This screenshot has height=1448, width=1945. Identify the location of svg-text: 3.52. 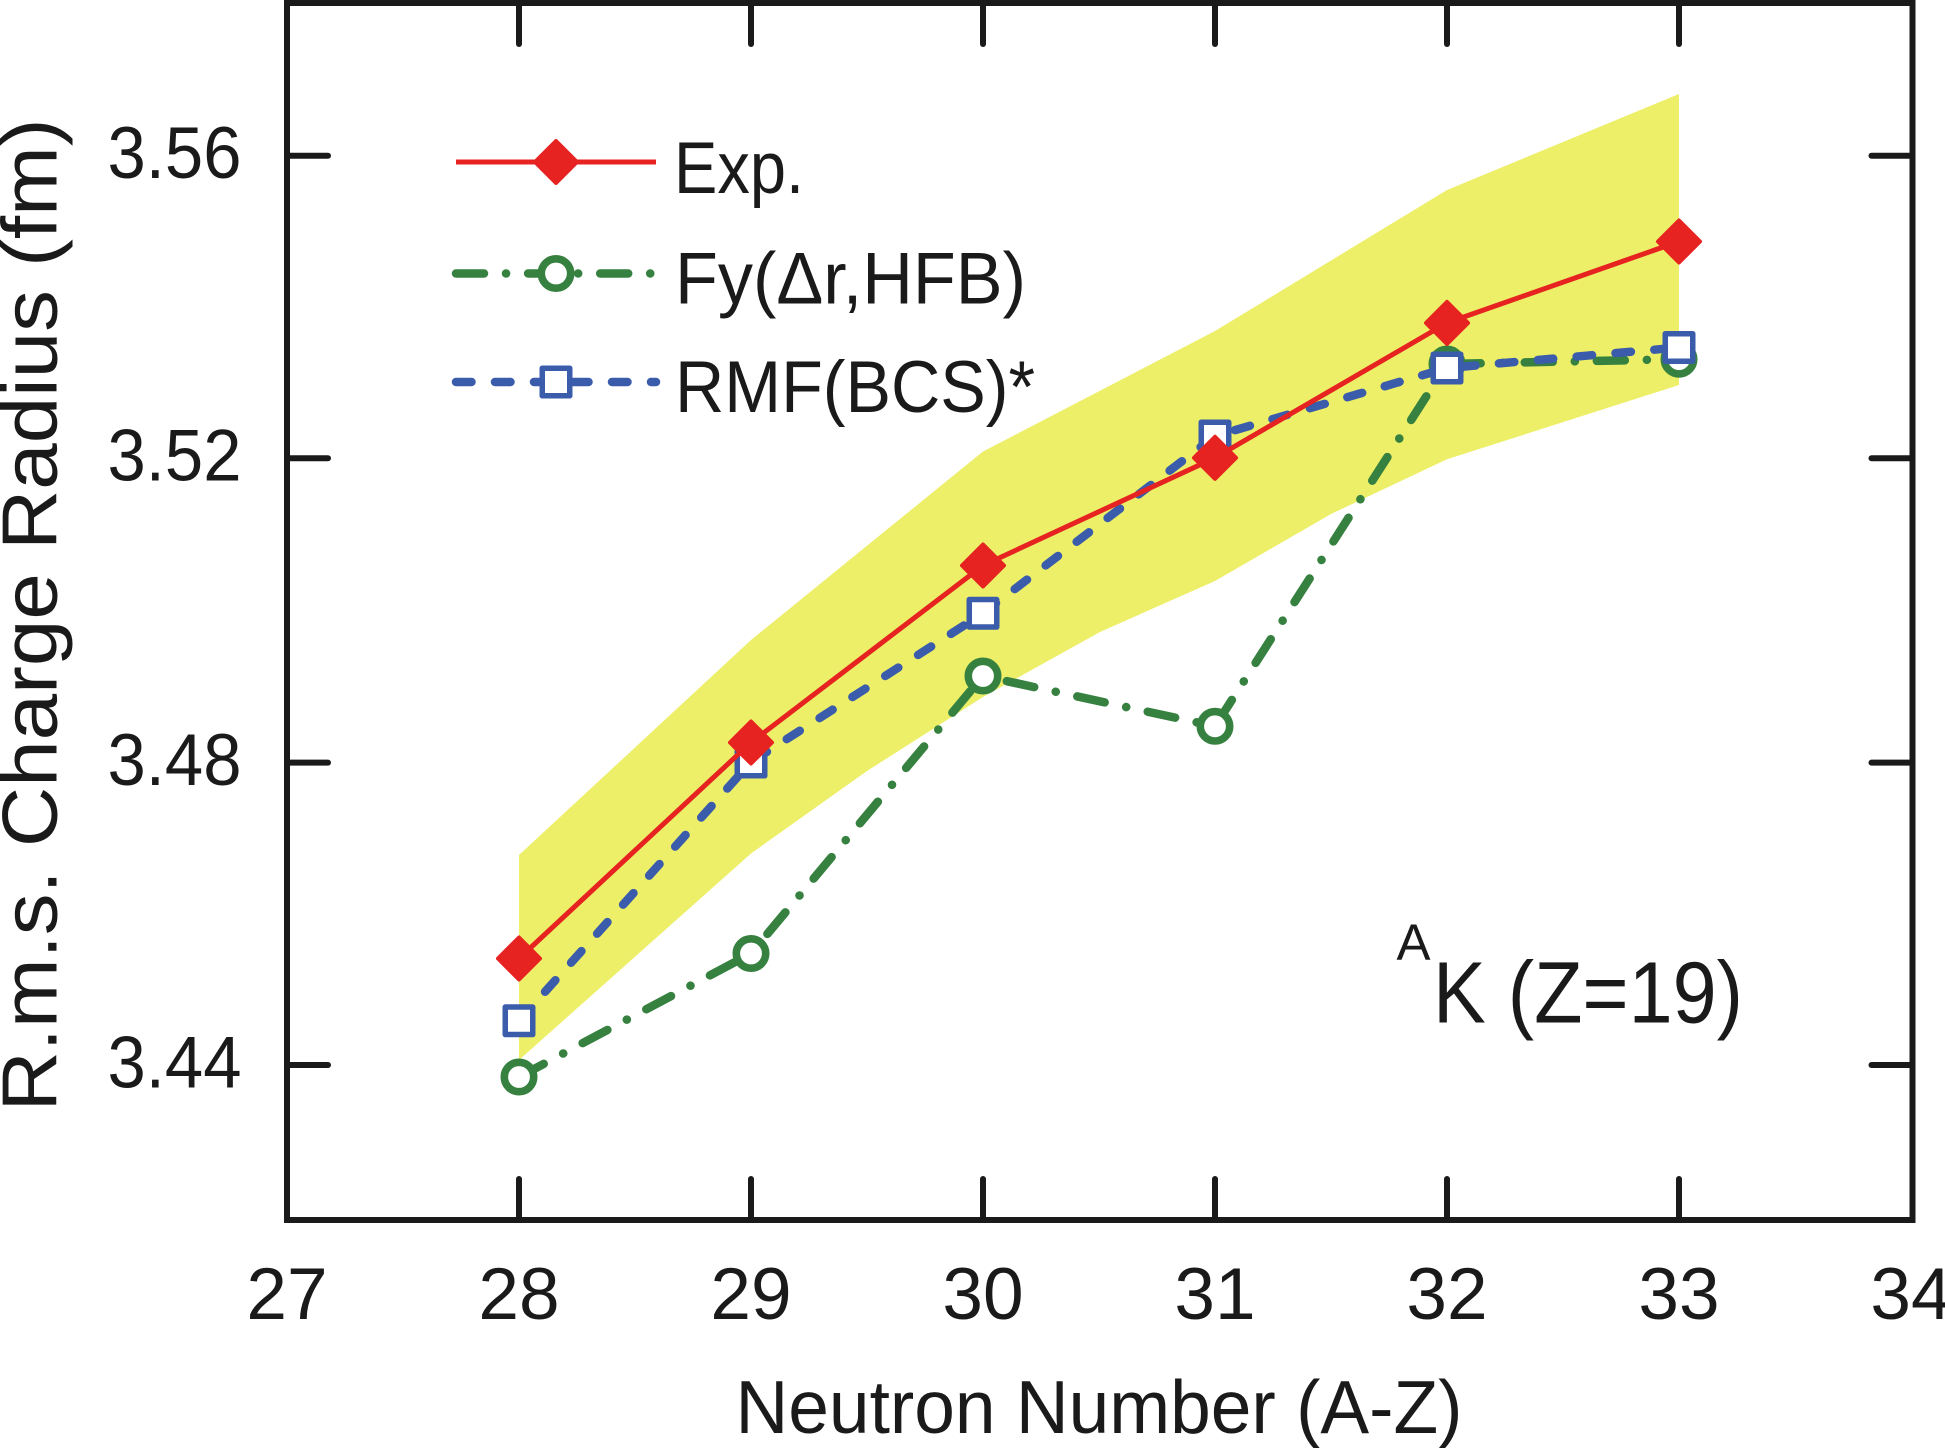
(175, 456).